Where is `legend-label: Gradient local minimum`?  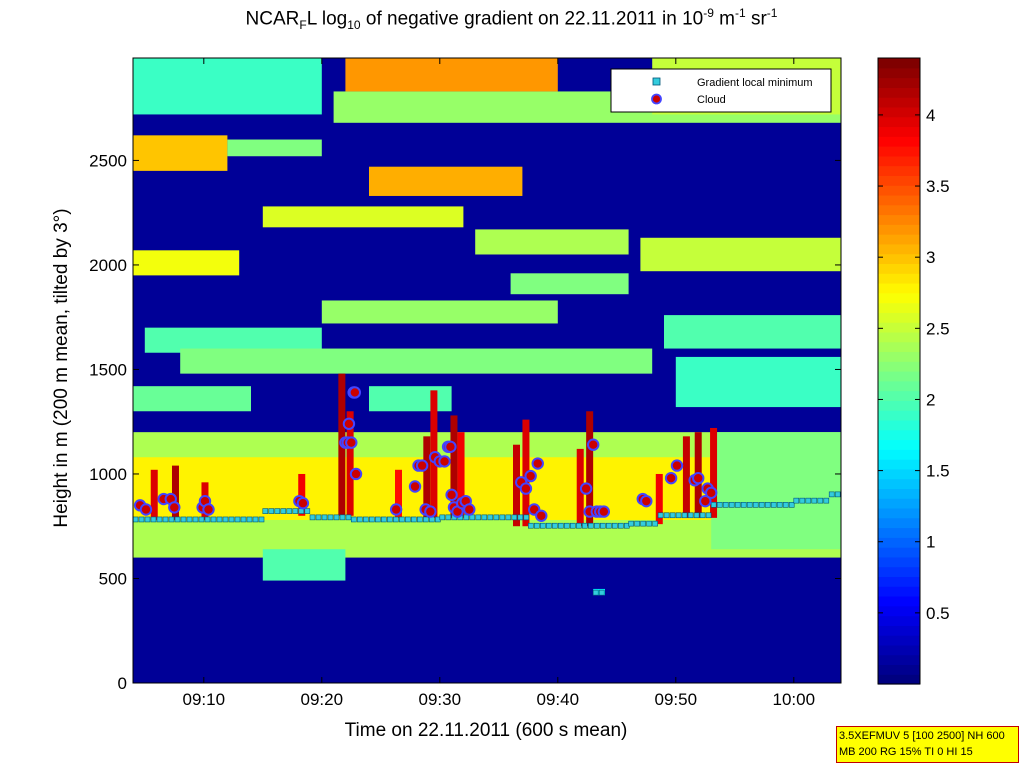 legend-label: Gradient local minimum is located at coordinates (755, 83).